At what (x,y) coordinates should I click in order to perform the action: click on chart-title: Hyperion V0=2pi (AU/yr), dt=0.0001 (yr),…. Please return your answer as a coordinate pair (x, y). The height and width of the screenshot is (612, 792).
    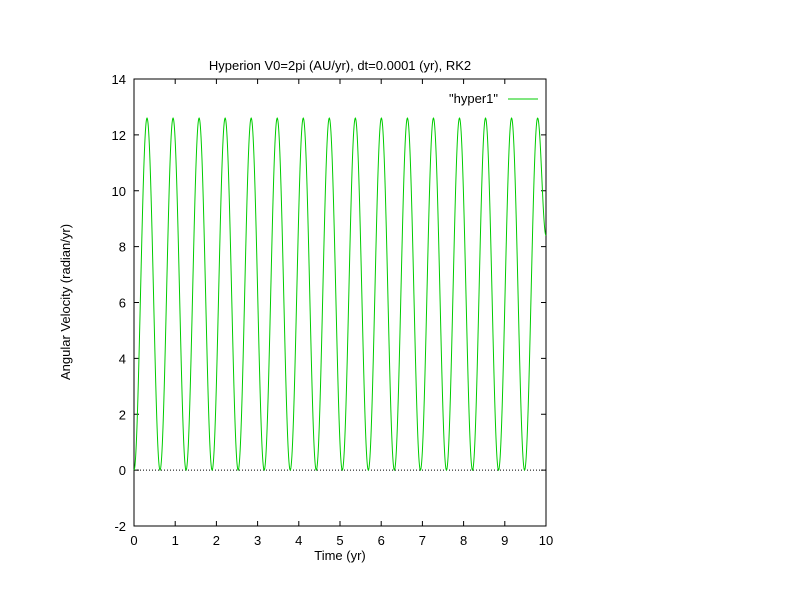
    Looking at the image, I should click on (340, 65).